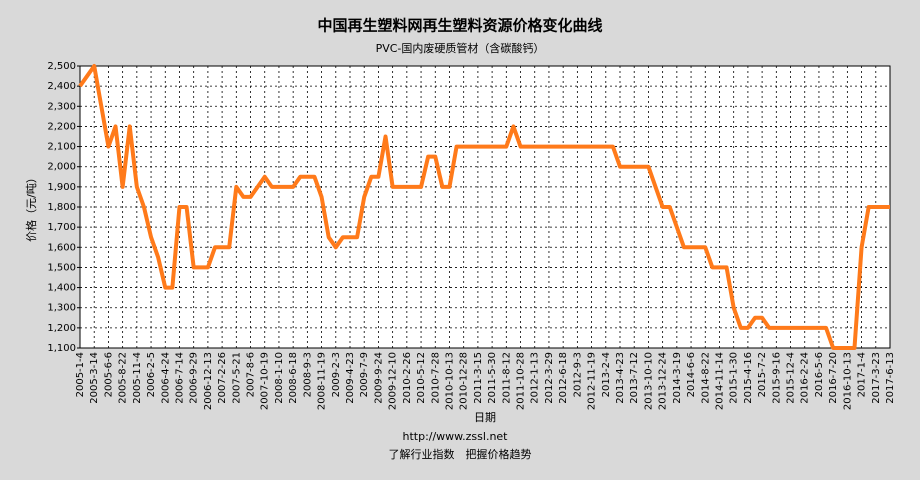  I want to click on y-tick-label: 1,400, so click(61, 288).